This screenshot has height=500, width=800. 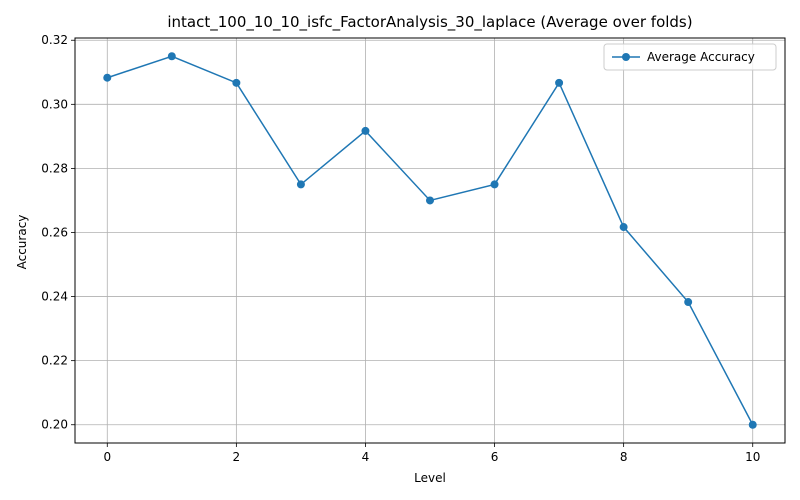 What do you see at coordinates (54, 425) in the screenshot?
I see `y-tick-label: 0.20` at bounding box center [54, 425].